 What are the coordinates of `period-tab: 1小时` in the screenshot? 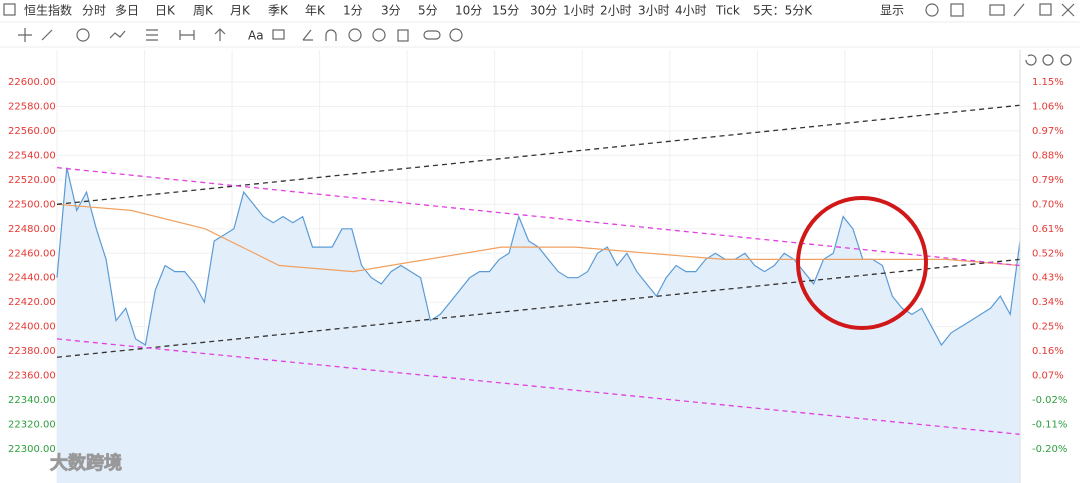 It's located at (579, 11).